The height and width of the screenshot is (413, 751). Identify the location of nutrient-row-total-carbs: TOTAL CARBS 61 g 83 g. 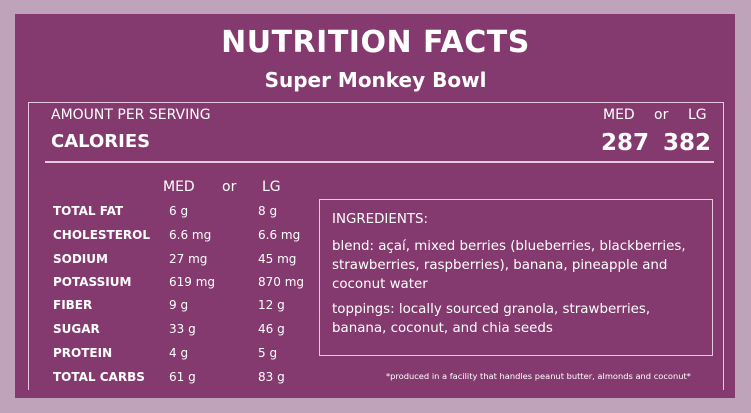
(183, 380).